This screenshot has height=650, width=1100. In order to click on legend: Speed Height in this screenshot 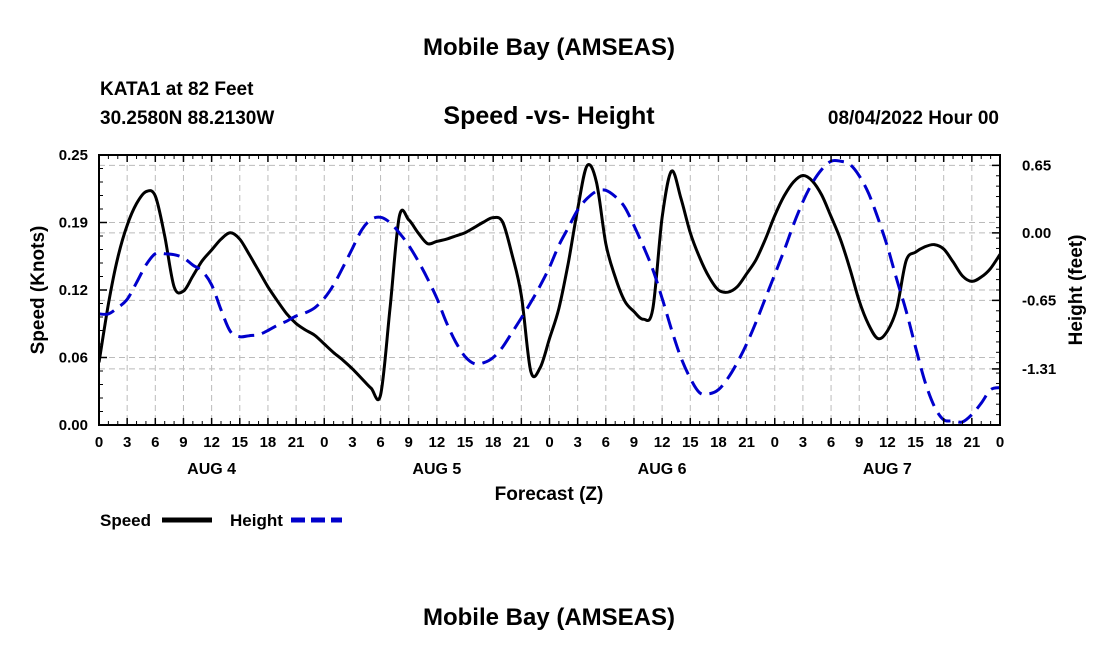, I will do `click(221, 520)`.